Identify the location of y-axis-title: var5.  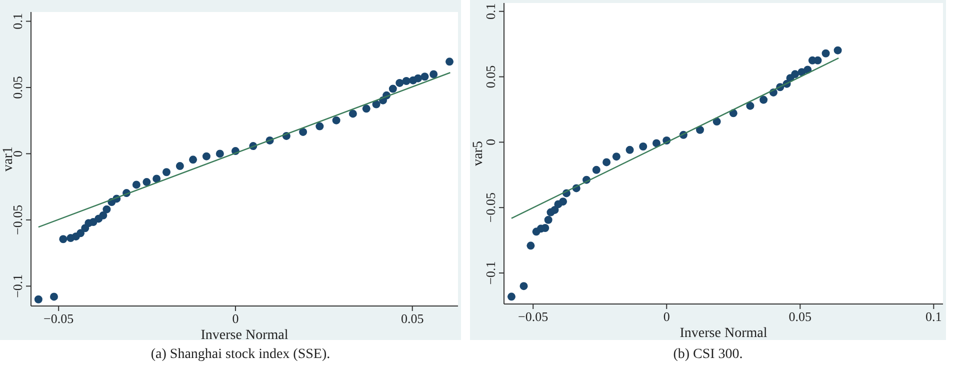
(478, 153).